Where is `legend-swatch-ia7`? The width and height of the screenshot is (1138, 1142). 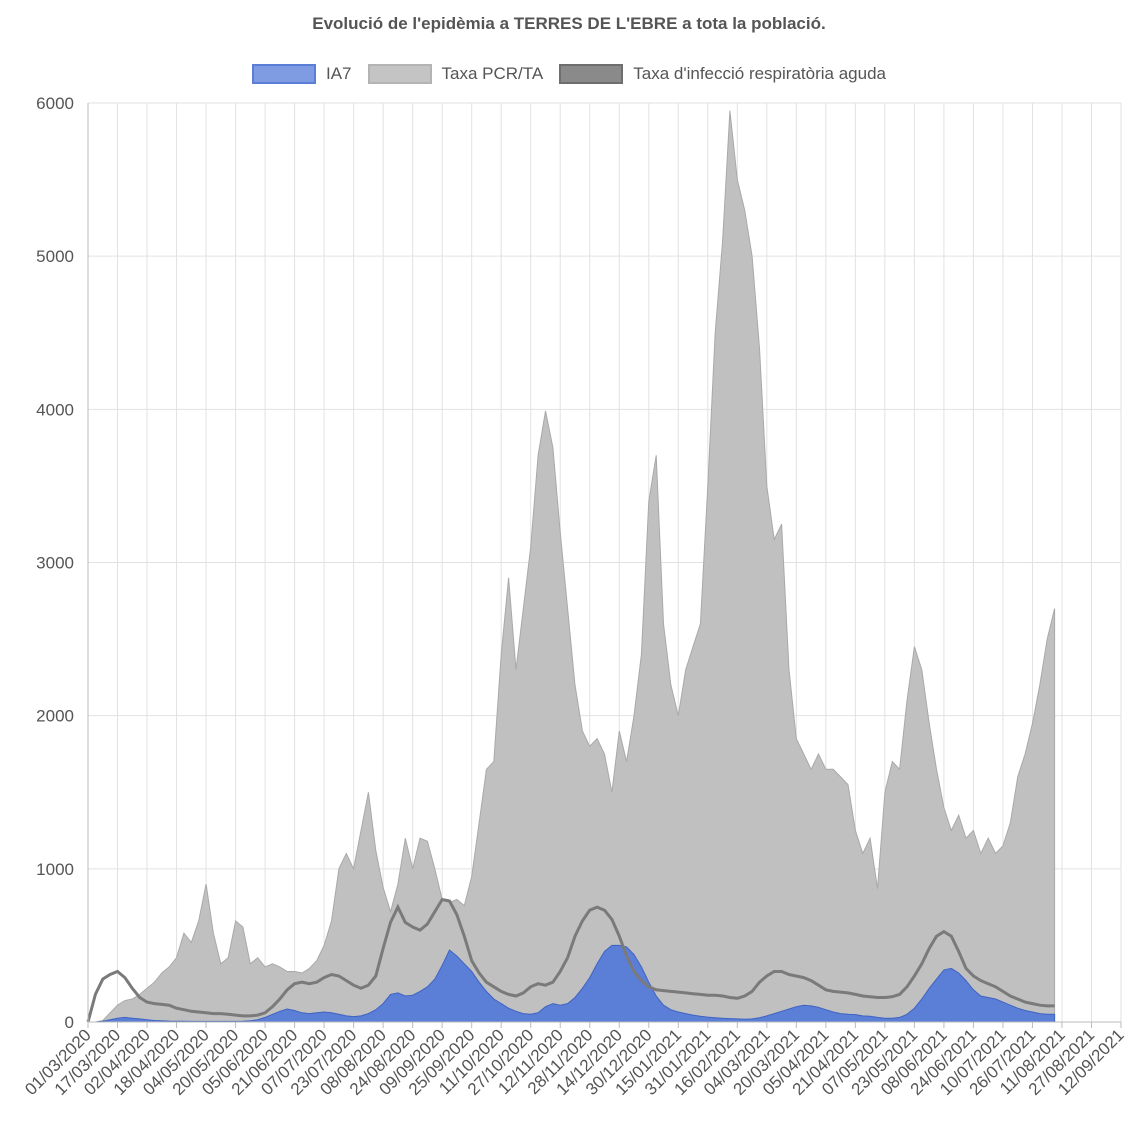 legend-swatch-ia7 is located at coordinates (284, 74).